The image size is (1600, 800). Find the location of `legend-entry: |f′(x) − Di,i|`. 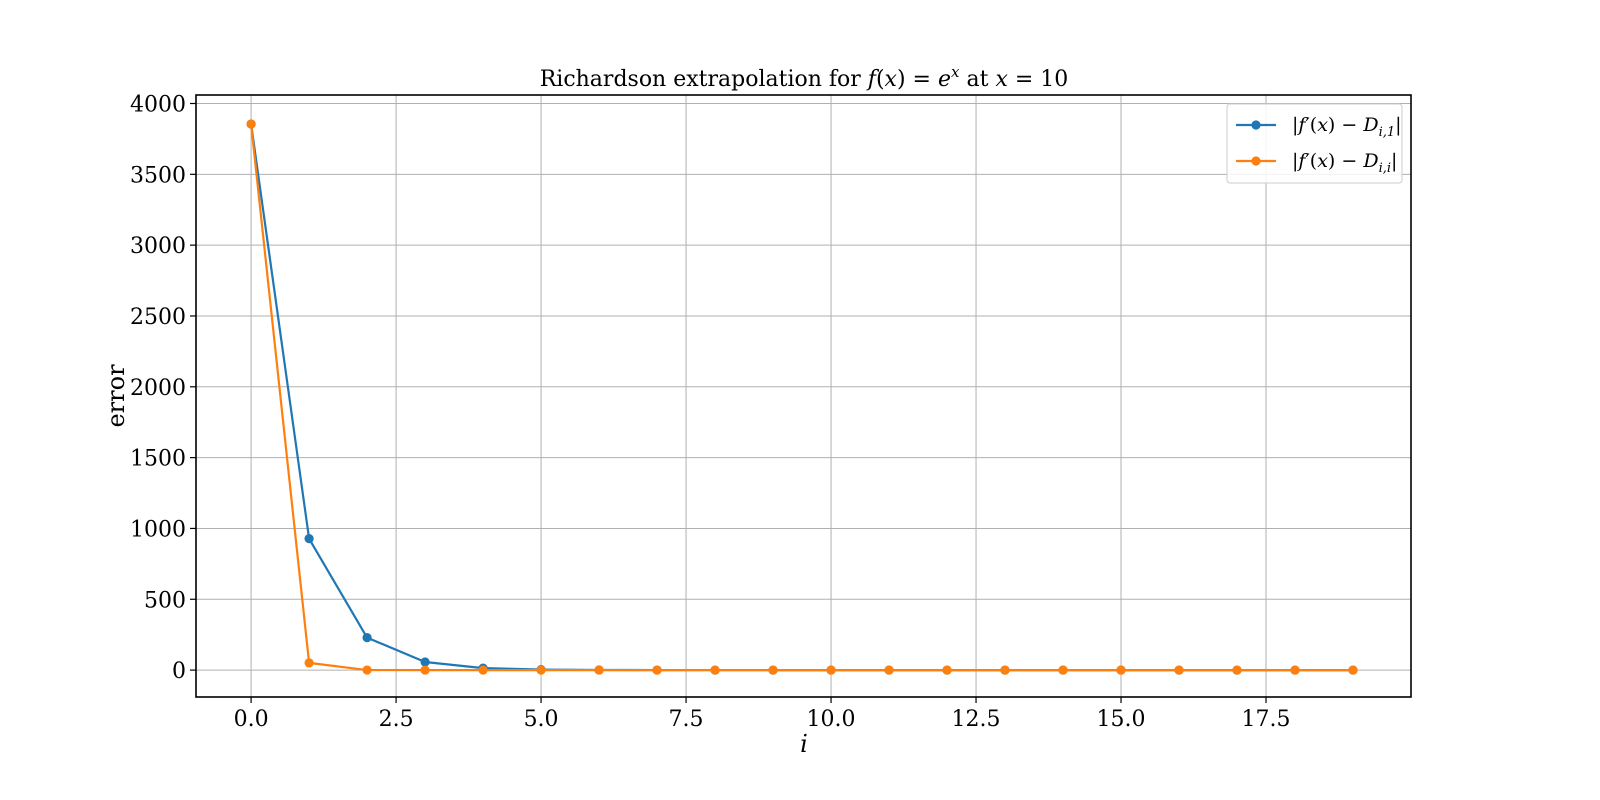

legend-entry: |f′(x) − Di,i| is located at coordinates (1316, 163).